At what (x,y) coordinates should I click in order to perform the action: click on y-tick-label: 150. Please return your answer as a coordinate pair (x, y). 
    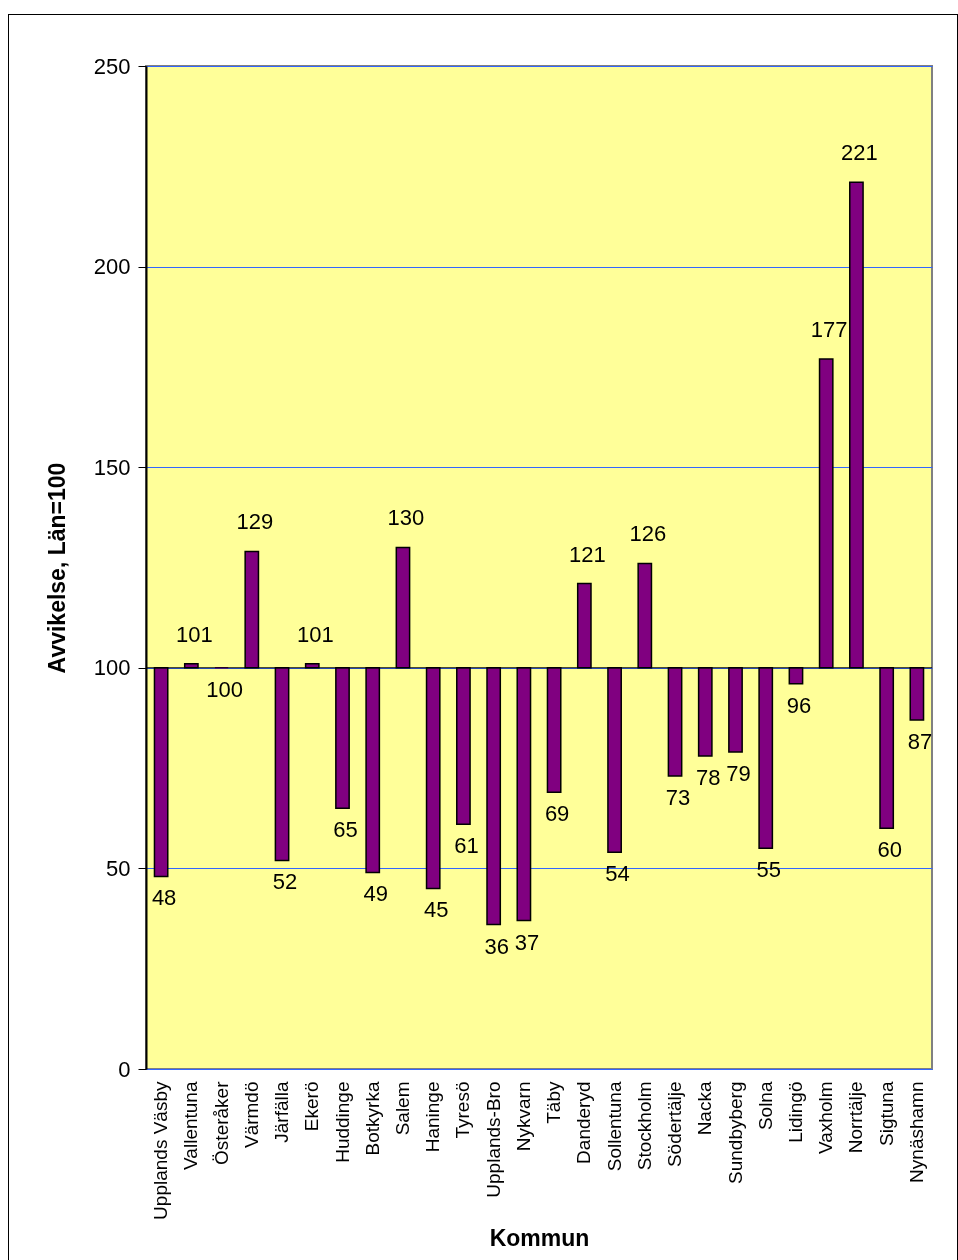
    Looking at the image, I should click on (112, 467).